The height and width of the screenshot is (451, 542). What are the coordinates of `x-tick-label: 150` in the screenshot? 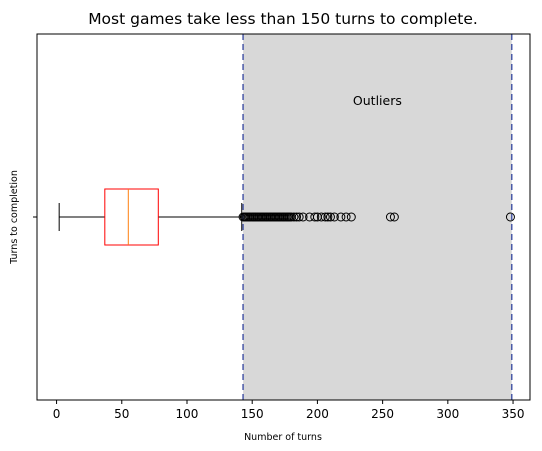 It's located at (252, 414).